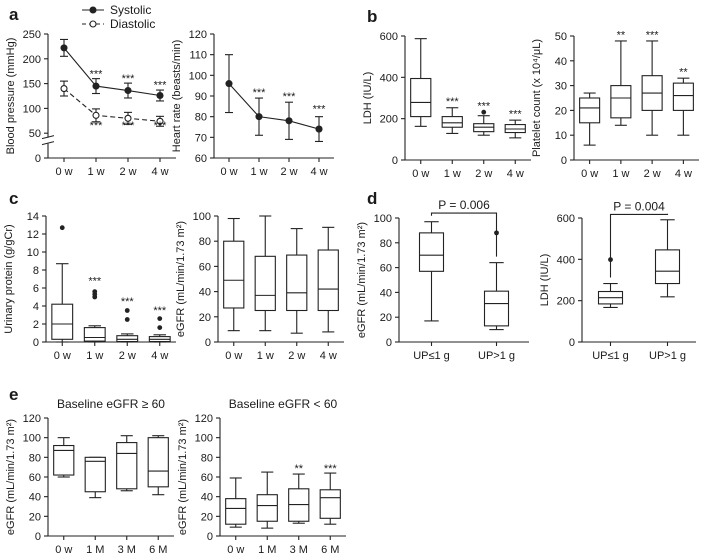 This screenshot has width=712, height=556. What do you see at coordinates (95, 550) in the screenshot?
I see `x-tick-label: 1 M` at bounding box center [95, 550].